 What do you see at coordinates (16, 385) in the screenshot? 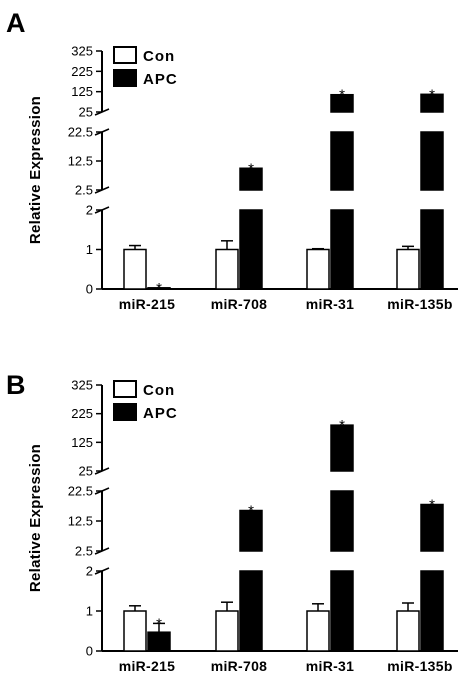
I see `panel-label: B` at bounding box center [16, 385].